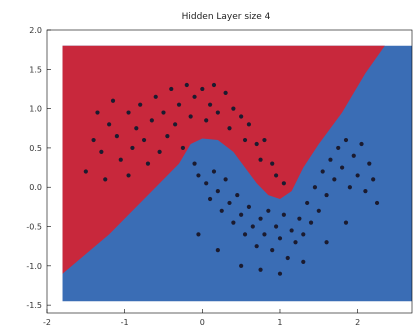 This screenshot has width=416, height=336. I want to click on x-tick-label: 1, so click(279, 322).